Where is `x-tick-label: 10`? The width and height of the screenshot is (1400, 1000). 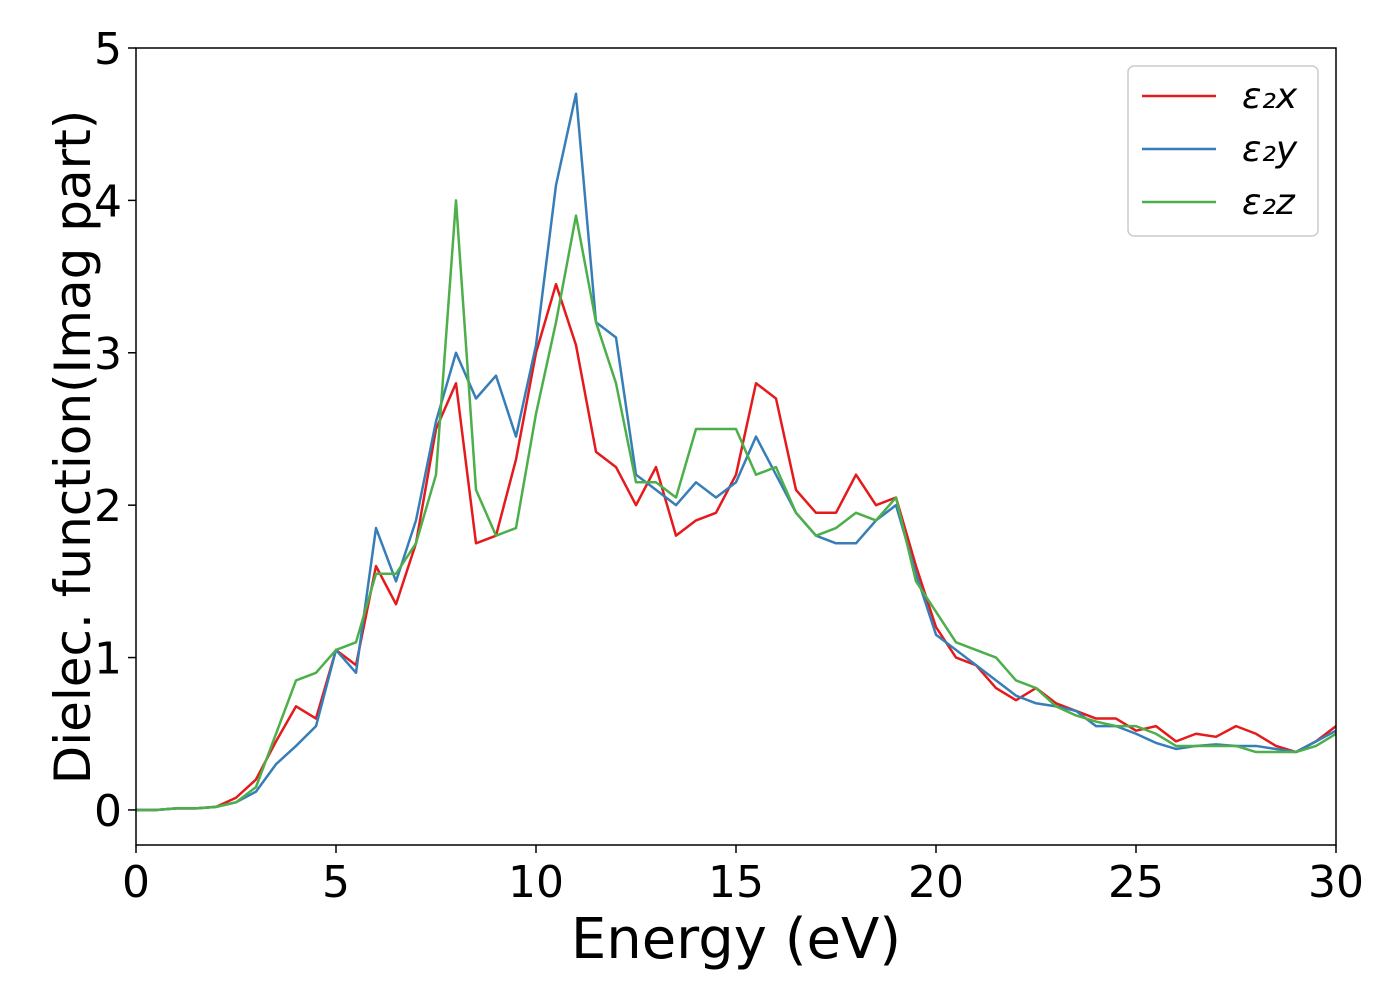 x-tick-label: 10 is located at coordinates (536, 882).